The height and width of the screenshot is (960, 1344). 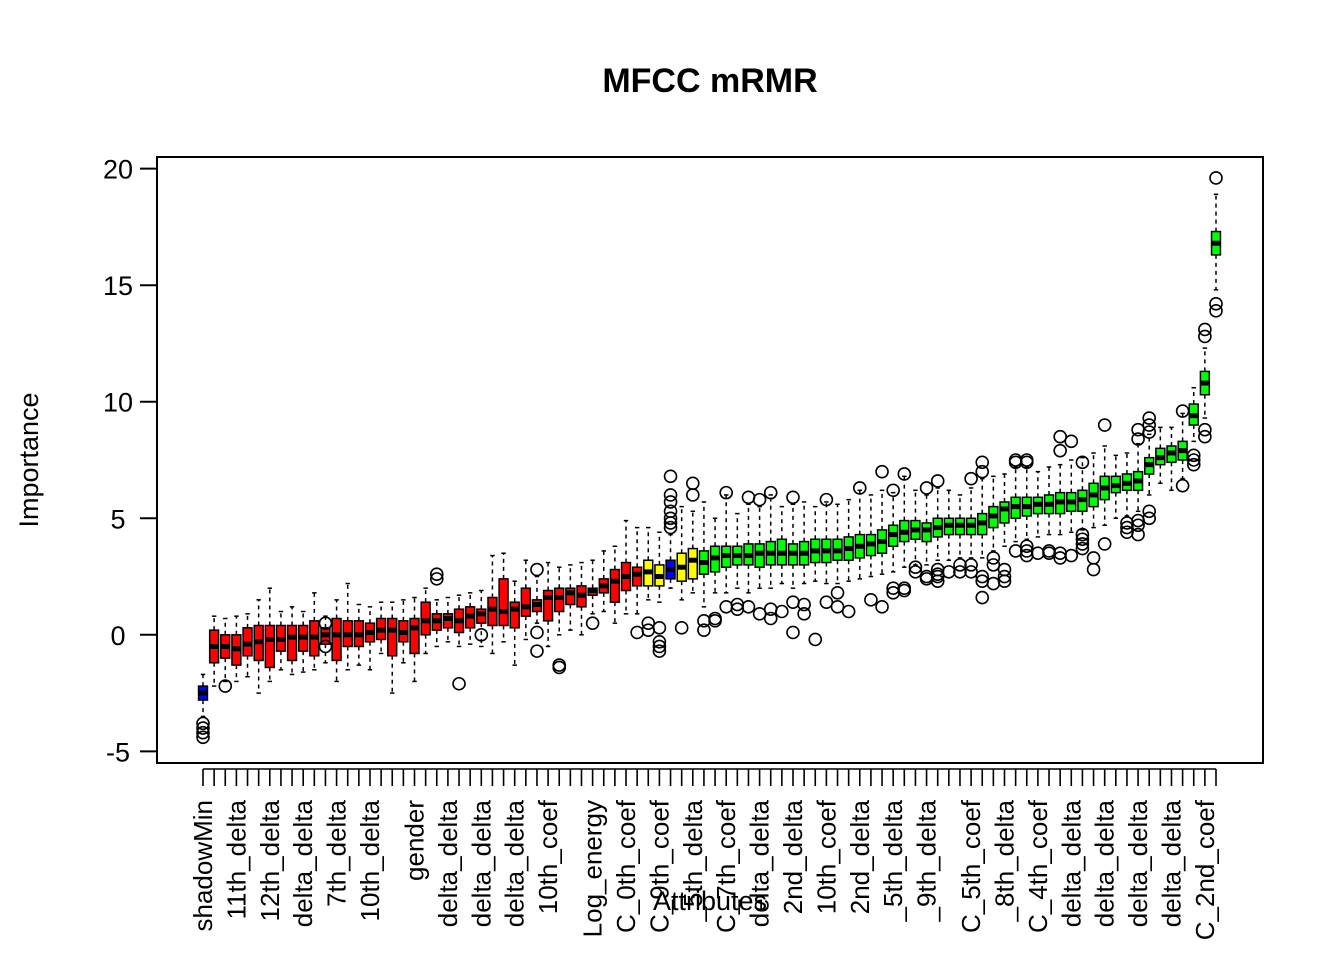 I want to click on x-tick-label: shadowMin, so click(x=203, y=866).